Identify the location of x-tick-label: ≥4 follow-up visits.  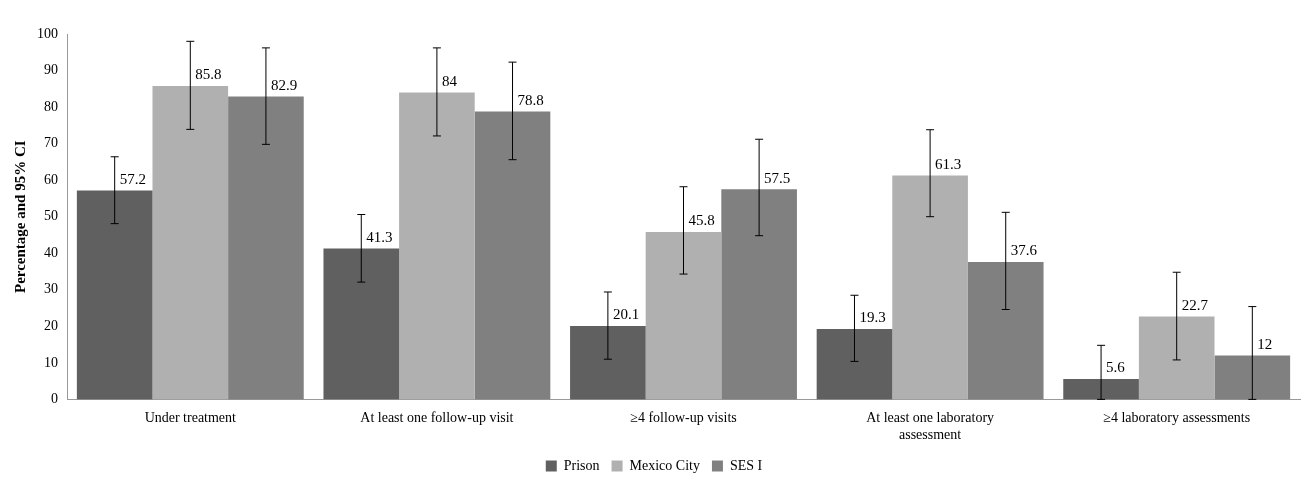
(683, 418).